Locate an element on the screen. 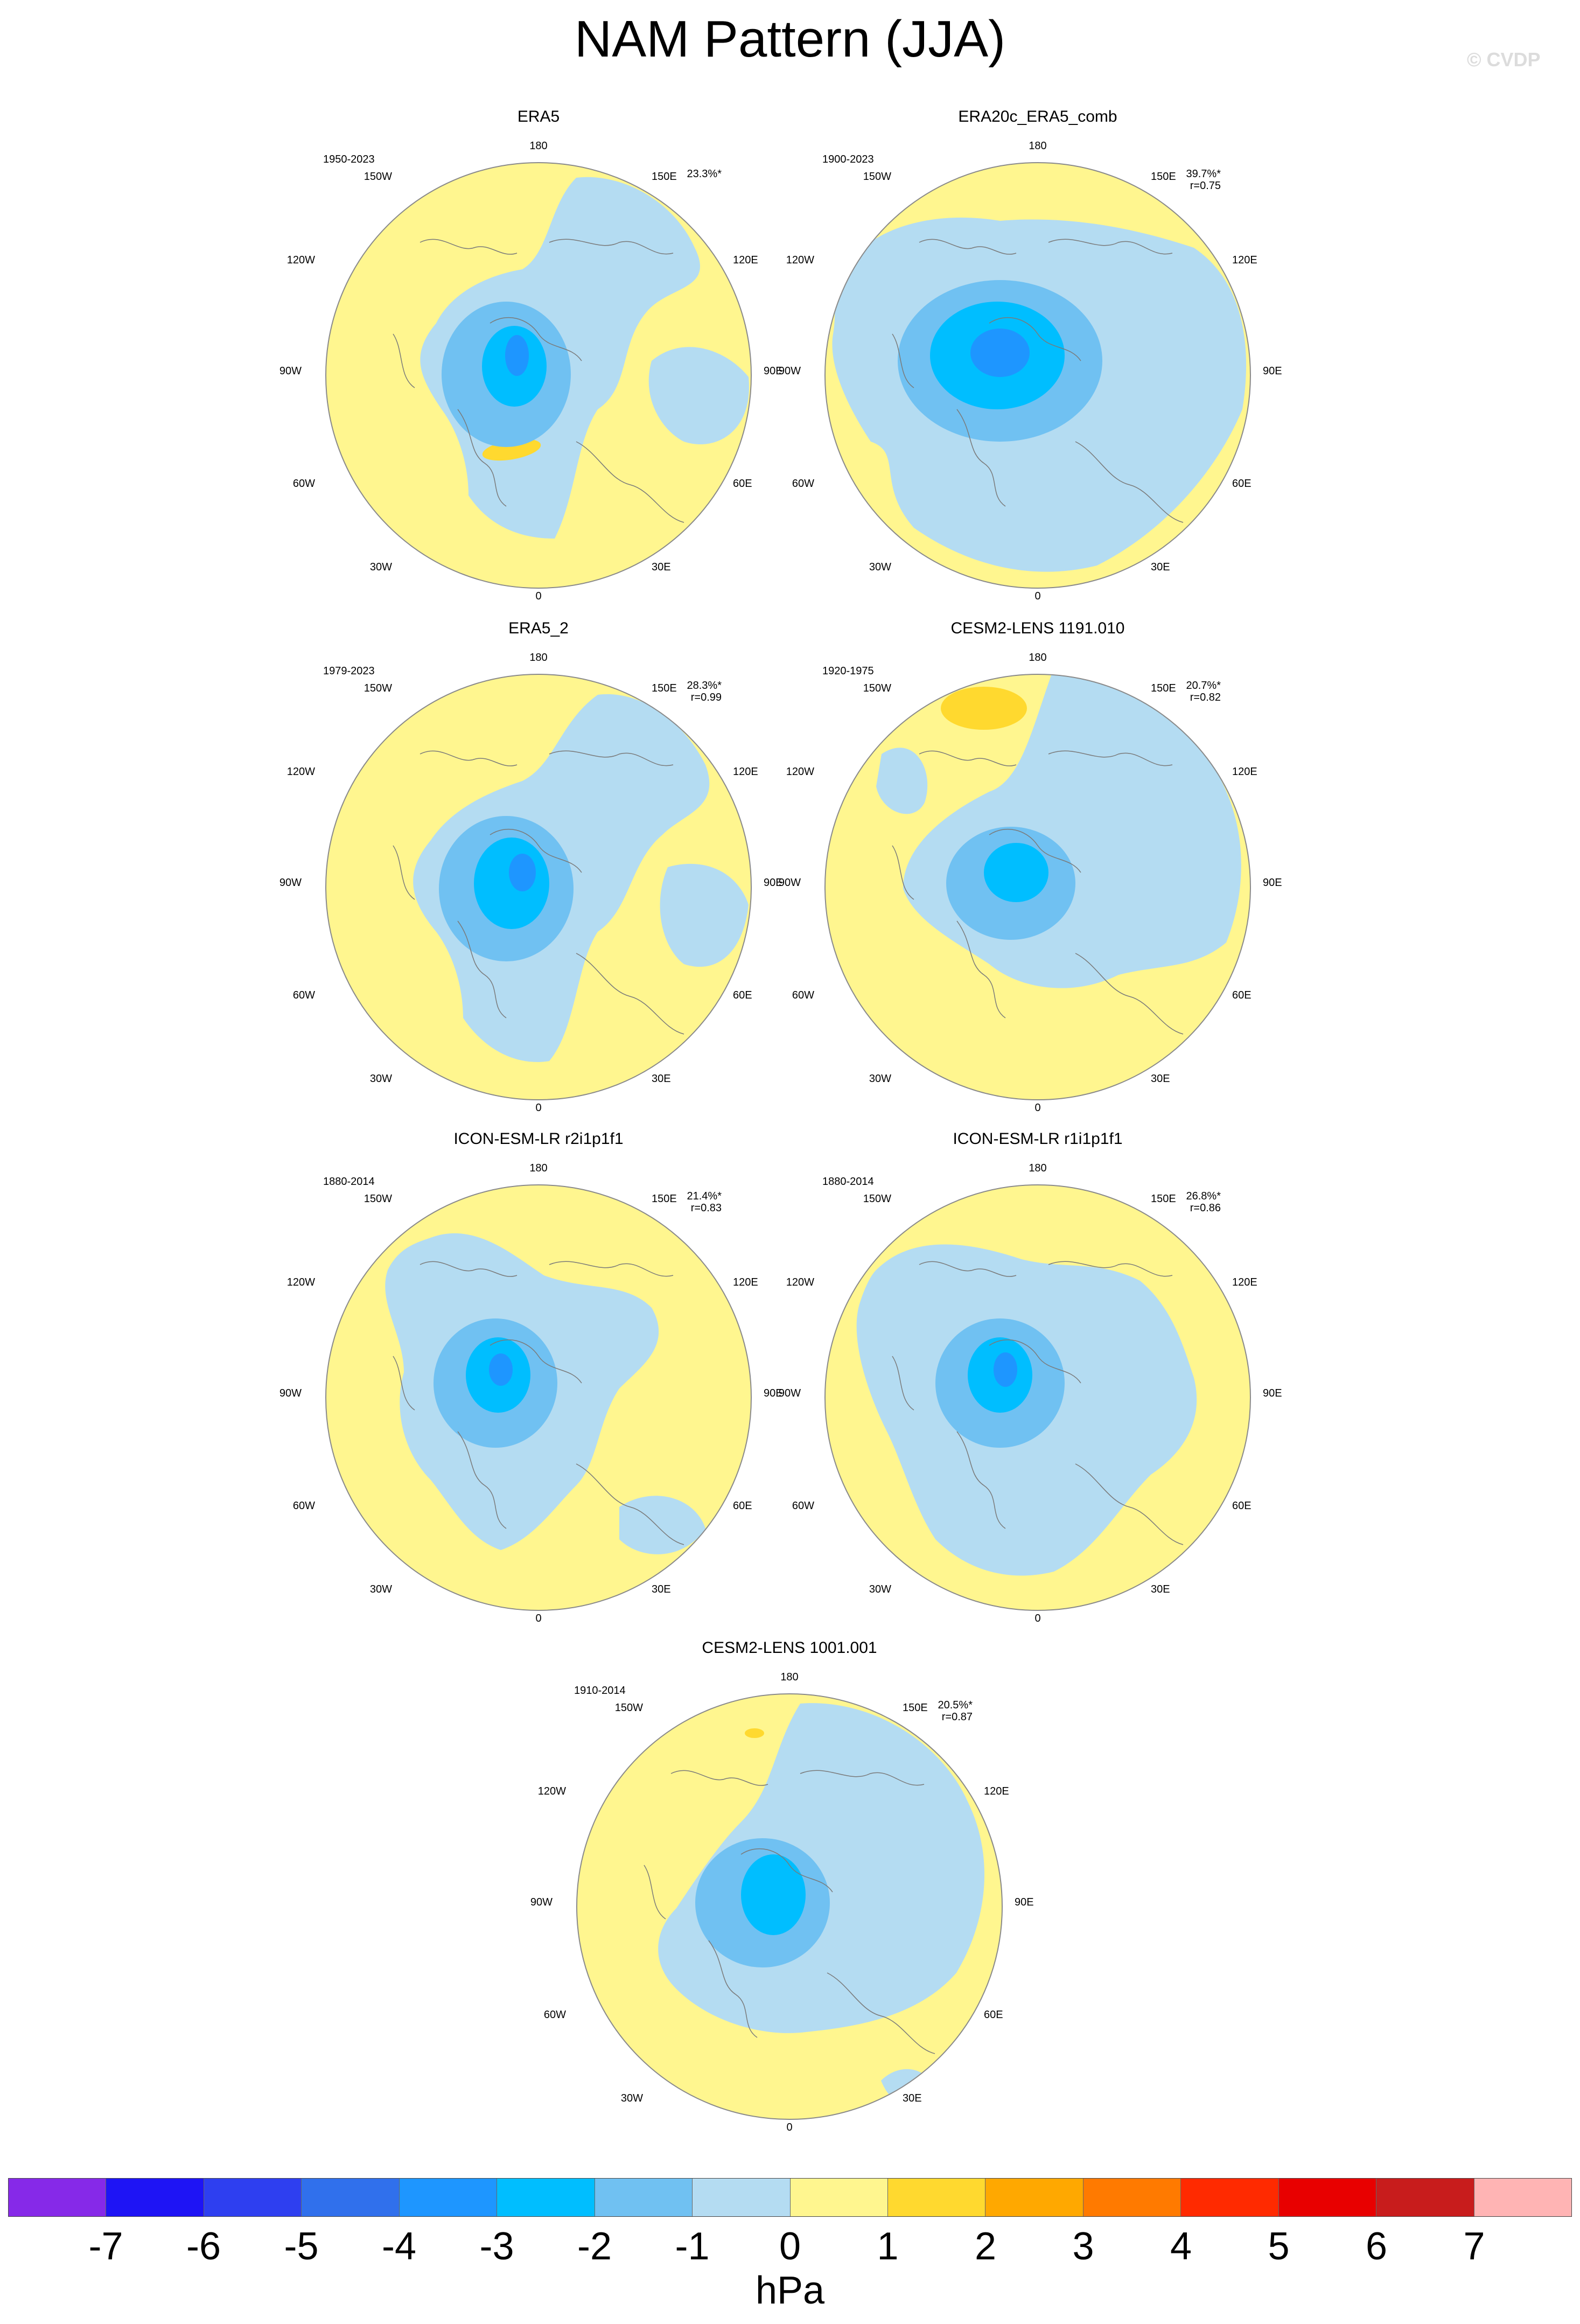 The width and height of the screenshot is (1580, 2324). pattern-correlation: r=0.86 is located at coordinates (1205, 1208).